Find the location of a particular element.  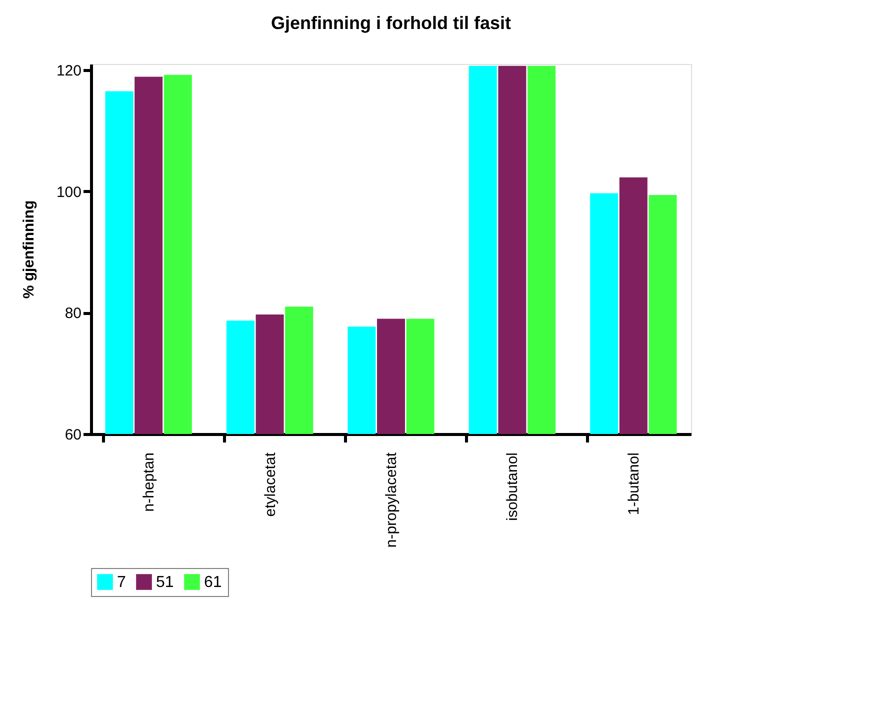

y-tick-label: 80 is located at coordinates (73, 313).